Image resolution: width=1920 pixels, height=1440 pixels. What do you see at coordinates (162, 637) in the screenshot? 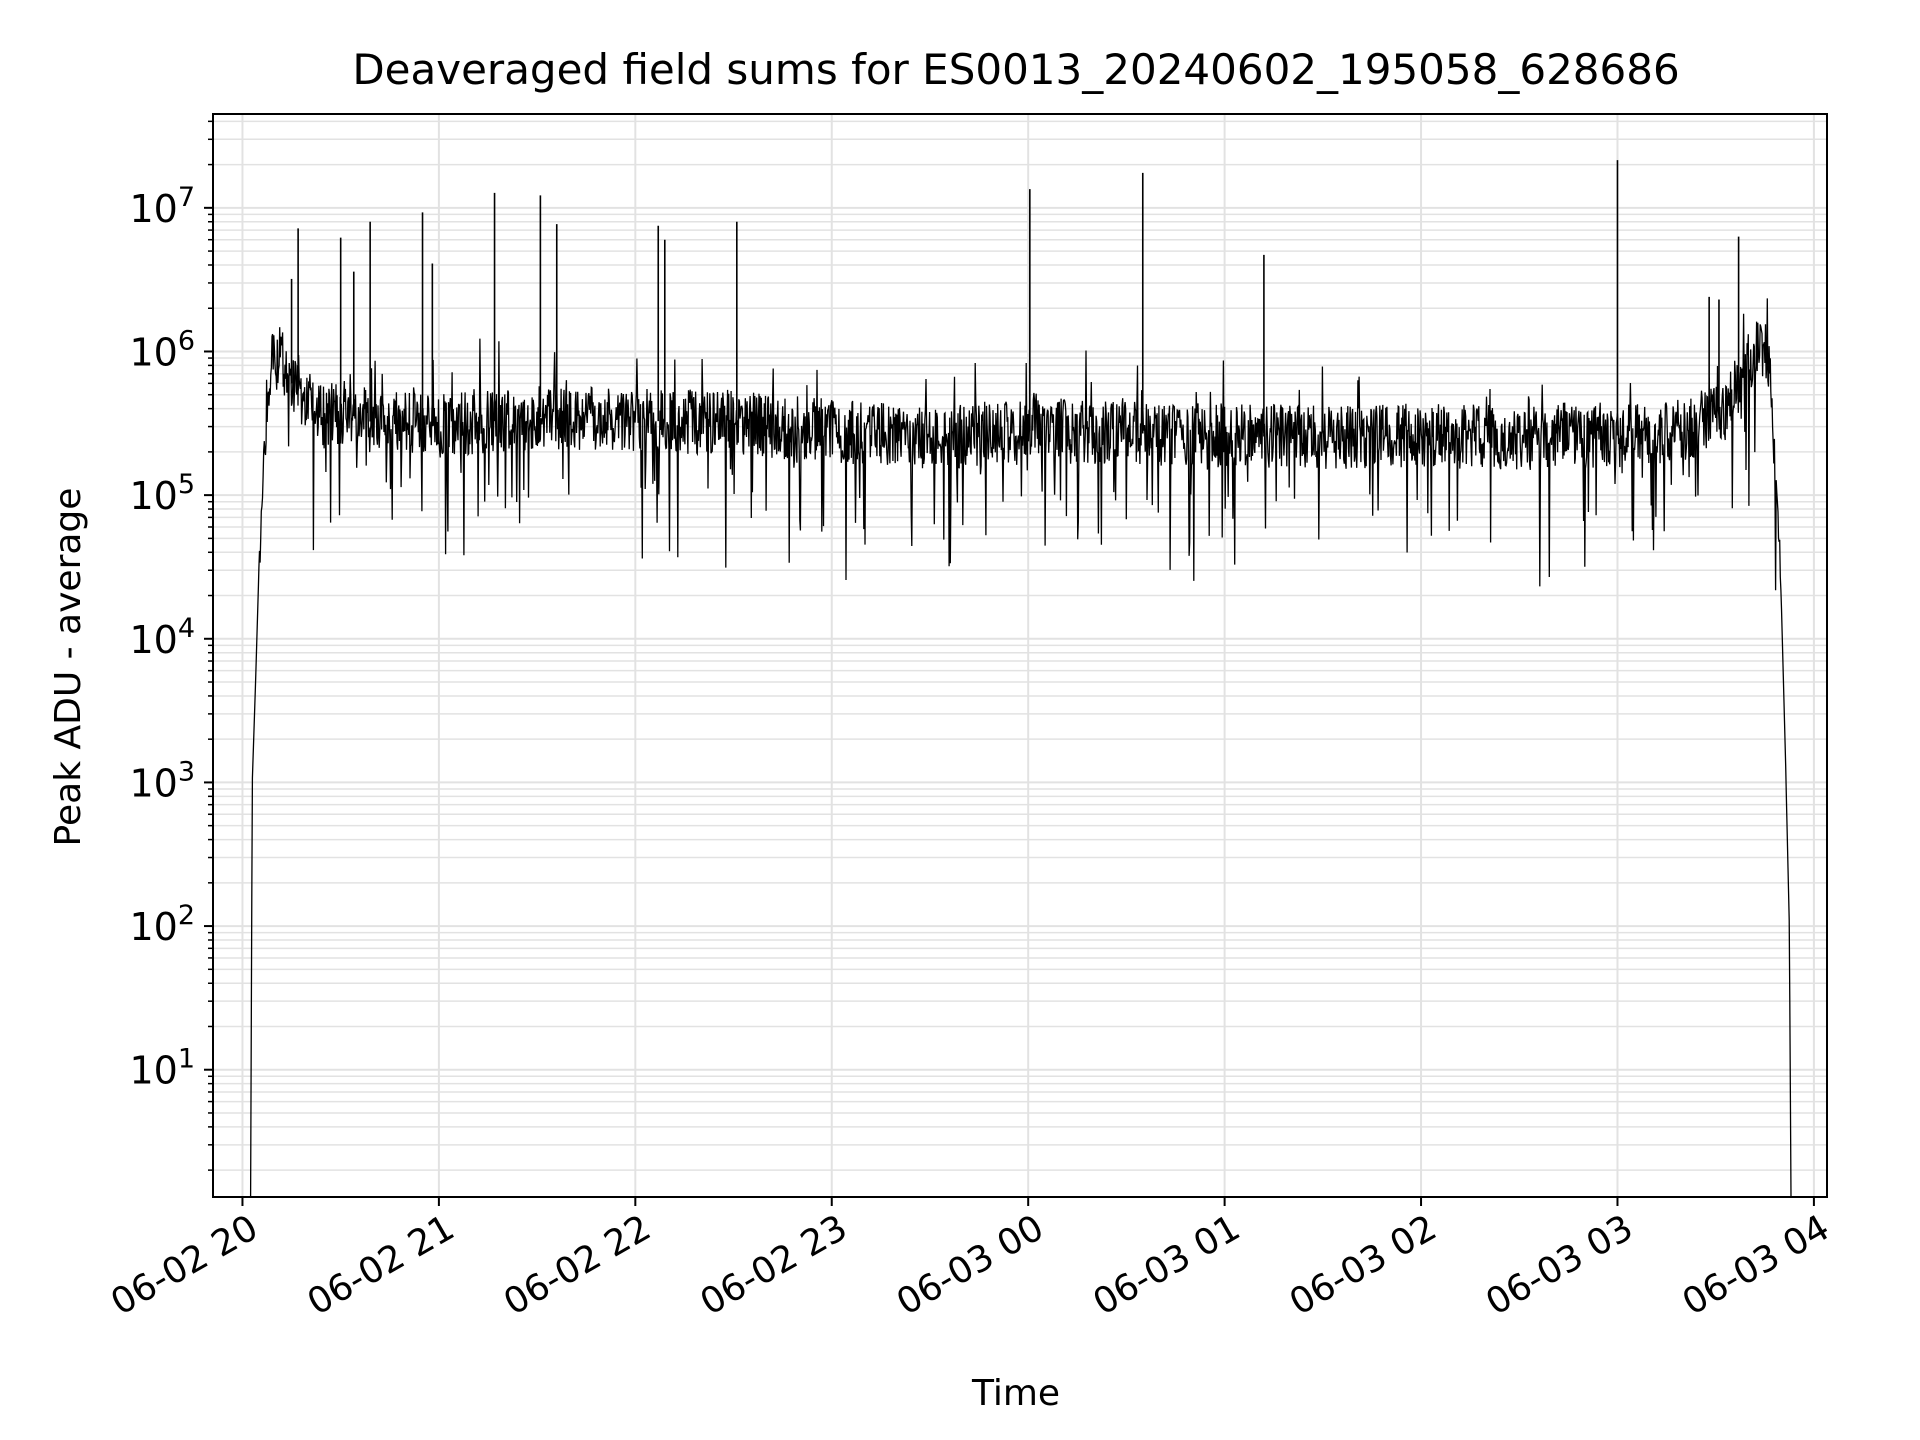
I see `y-tick-label: 104` at bounding box center [162, 637].